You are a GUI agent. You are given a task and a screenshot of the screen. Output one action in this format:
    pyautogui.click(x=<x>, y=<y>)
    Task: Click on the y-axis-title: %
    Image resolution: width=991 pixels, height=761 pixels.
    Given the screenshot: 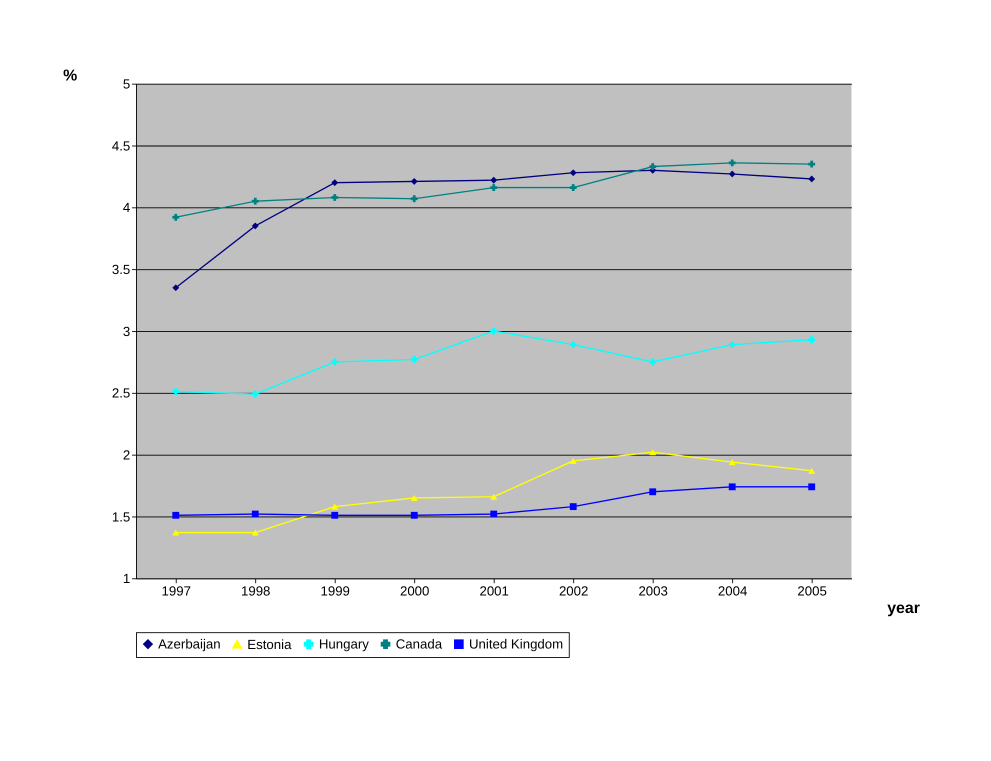 What is the action you would take?
    pyautogui.click(x=70, y=76)
    